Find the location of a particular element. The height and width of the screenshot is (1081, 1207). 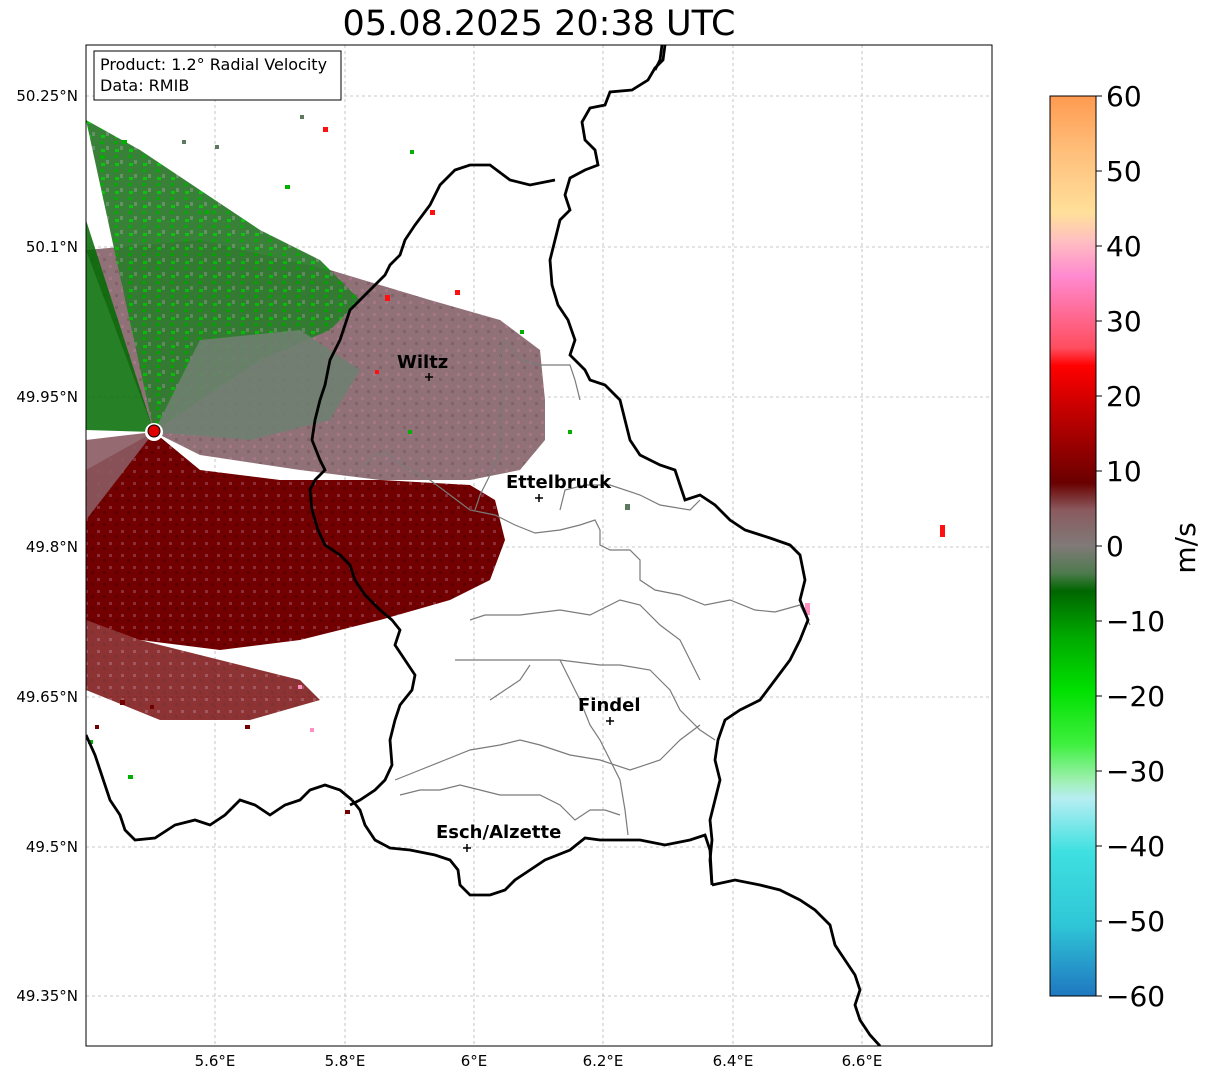

lon-tick-label: 6.2°E is located at coordinates (603, 1061).